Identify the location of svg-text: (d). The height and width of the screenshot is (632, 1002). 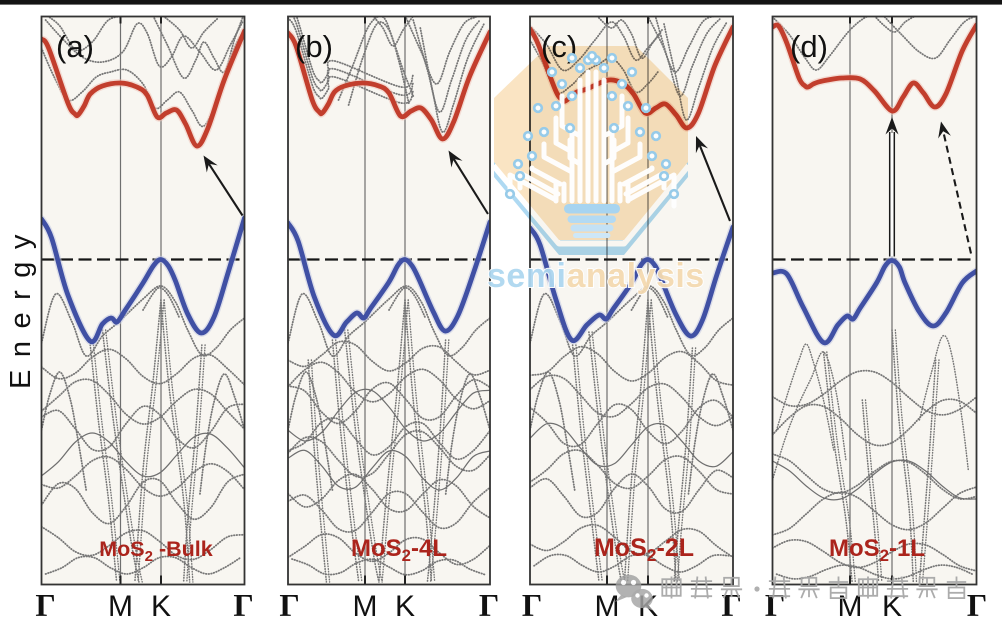
(809, 46).